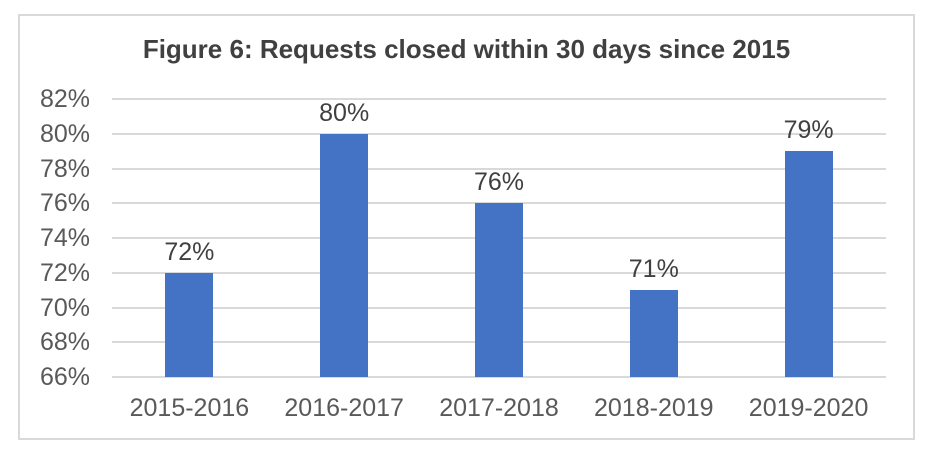 This screenshot has height=455, width=935. Describe the element at coordinates (64, 272) in the screenshot. I see `y-axis-tick-label: 72%` at that location.